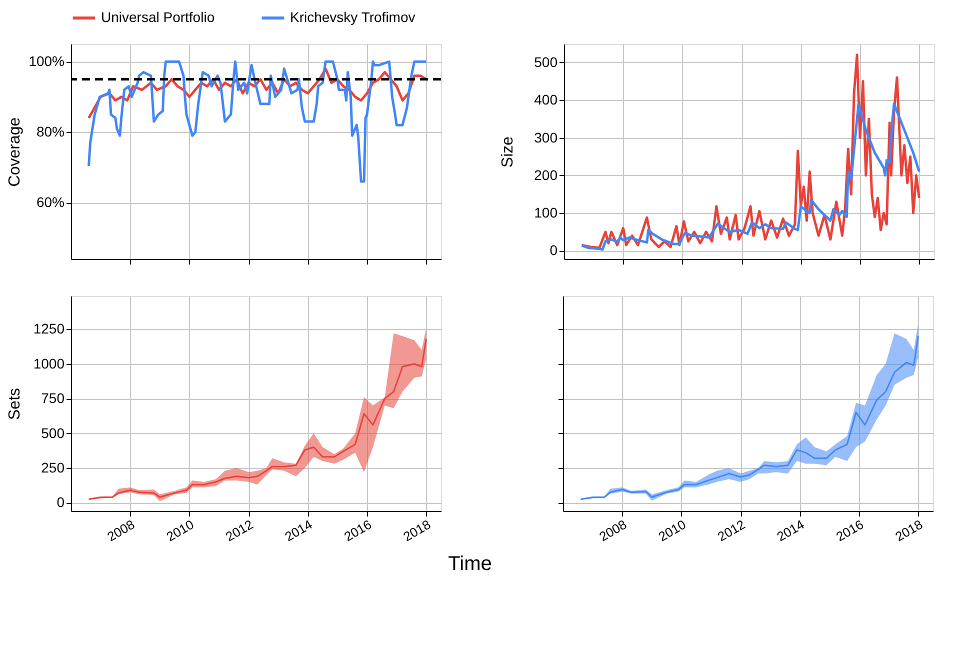  Describe the element at coordinates (546, 174) in the screenshot. I see `y-tick-label: 200` at that location.